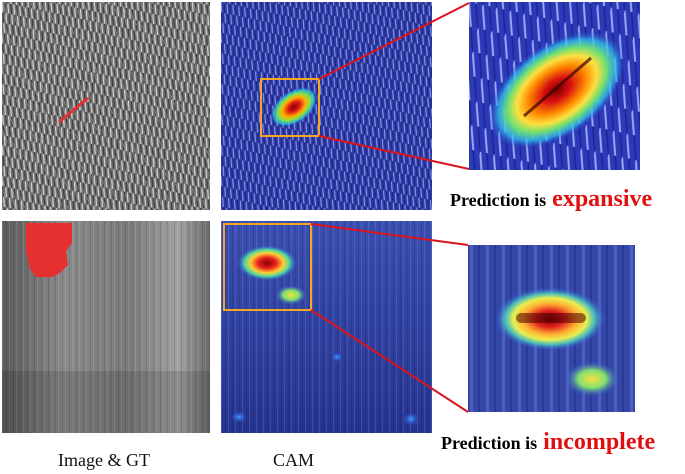  Describe the element at coordinates (106, 106) in the screenshot. I see `fabric-image-gt` at that location.